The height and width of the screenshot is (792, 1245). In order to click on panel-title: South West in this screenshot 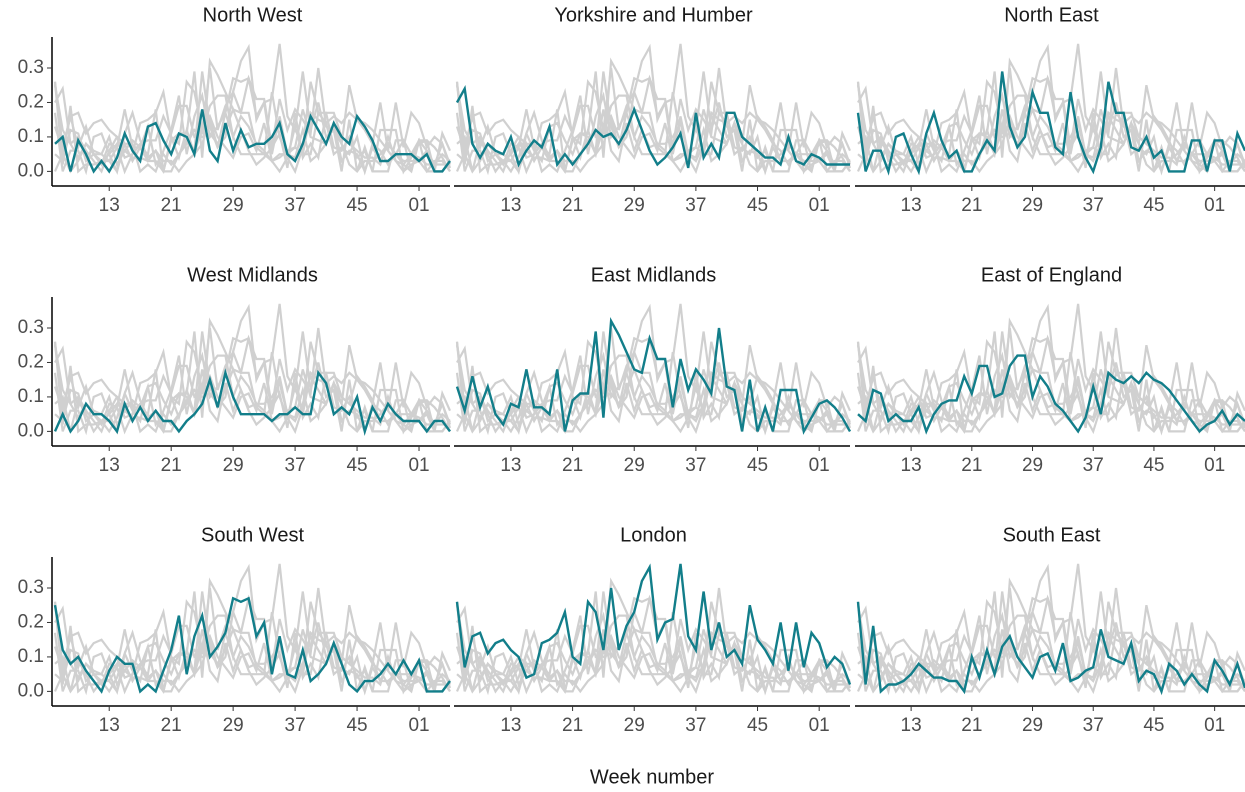, I will do `click(252, 535)`.